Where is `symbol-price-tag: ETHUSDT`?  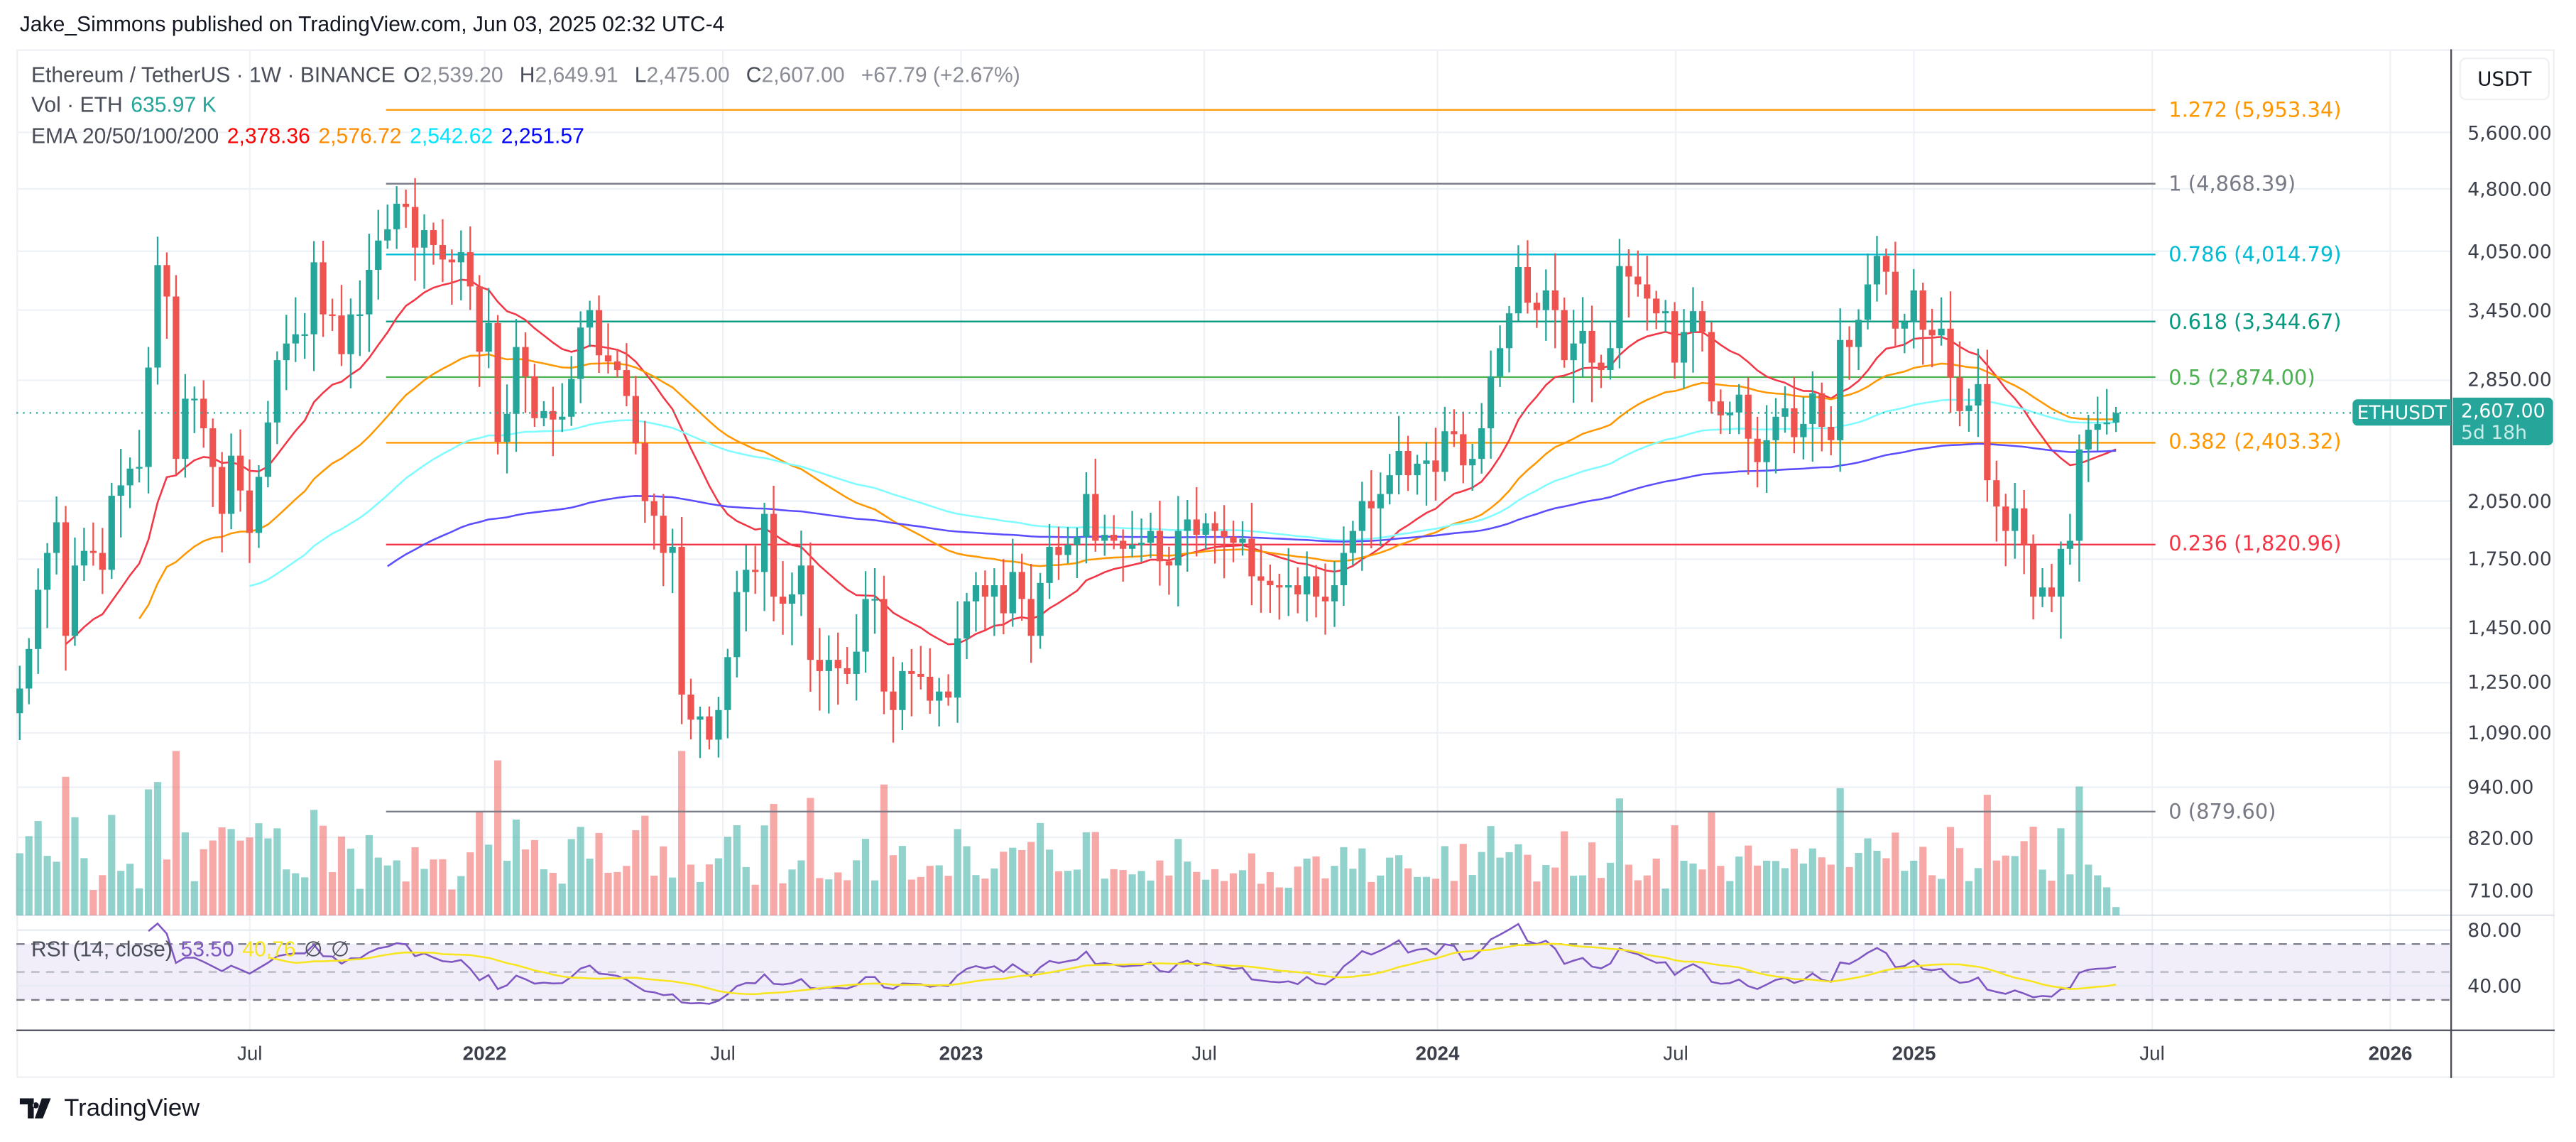
symbol-price-tag: ETHUSDT is located at coordinates (2402, 412).